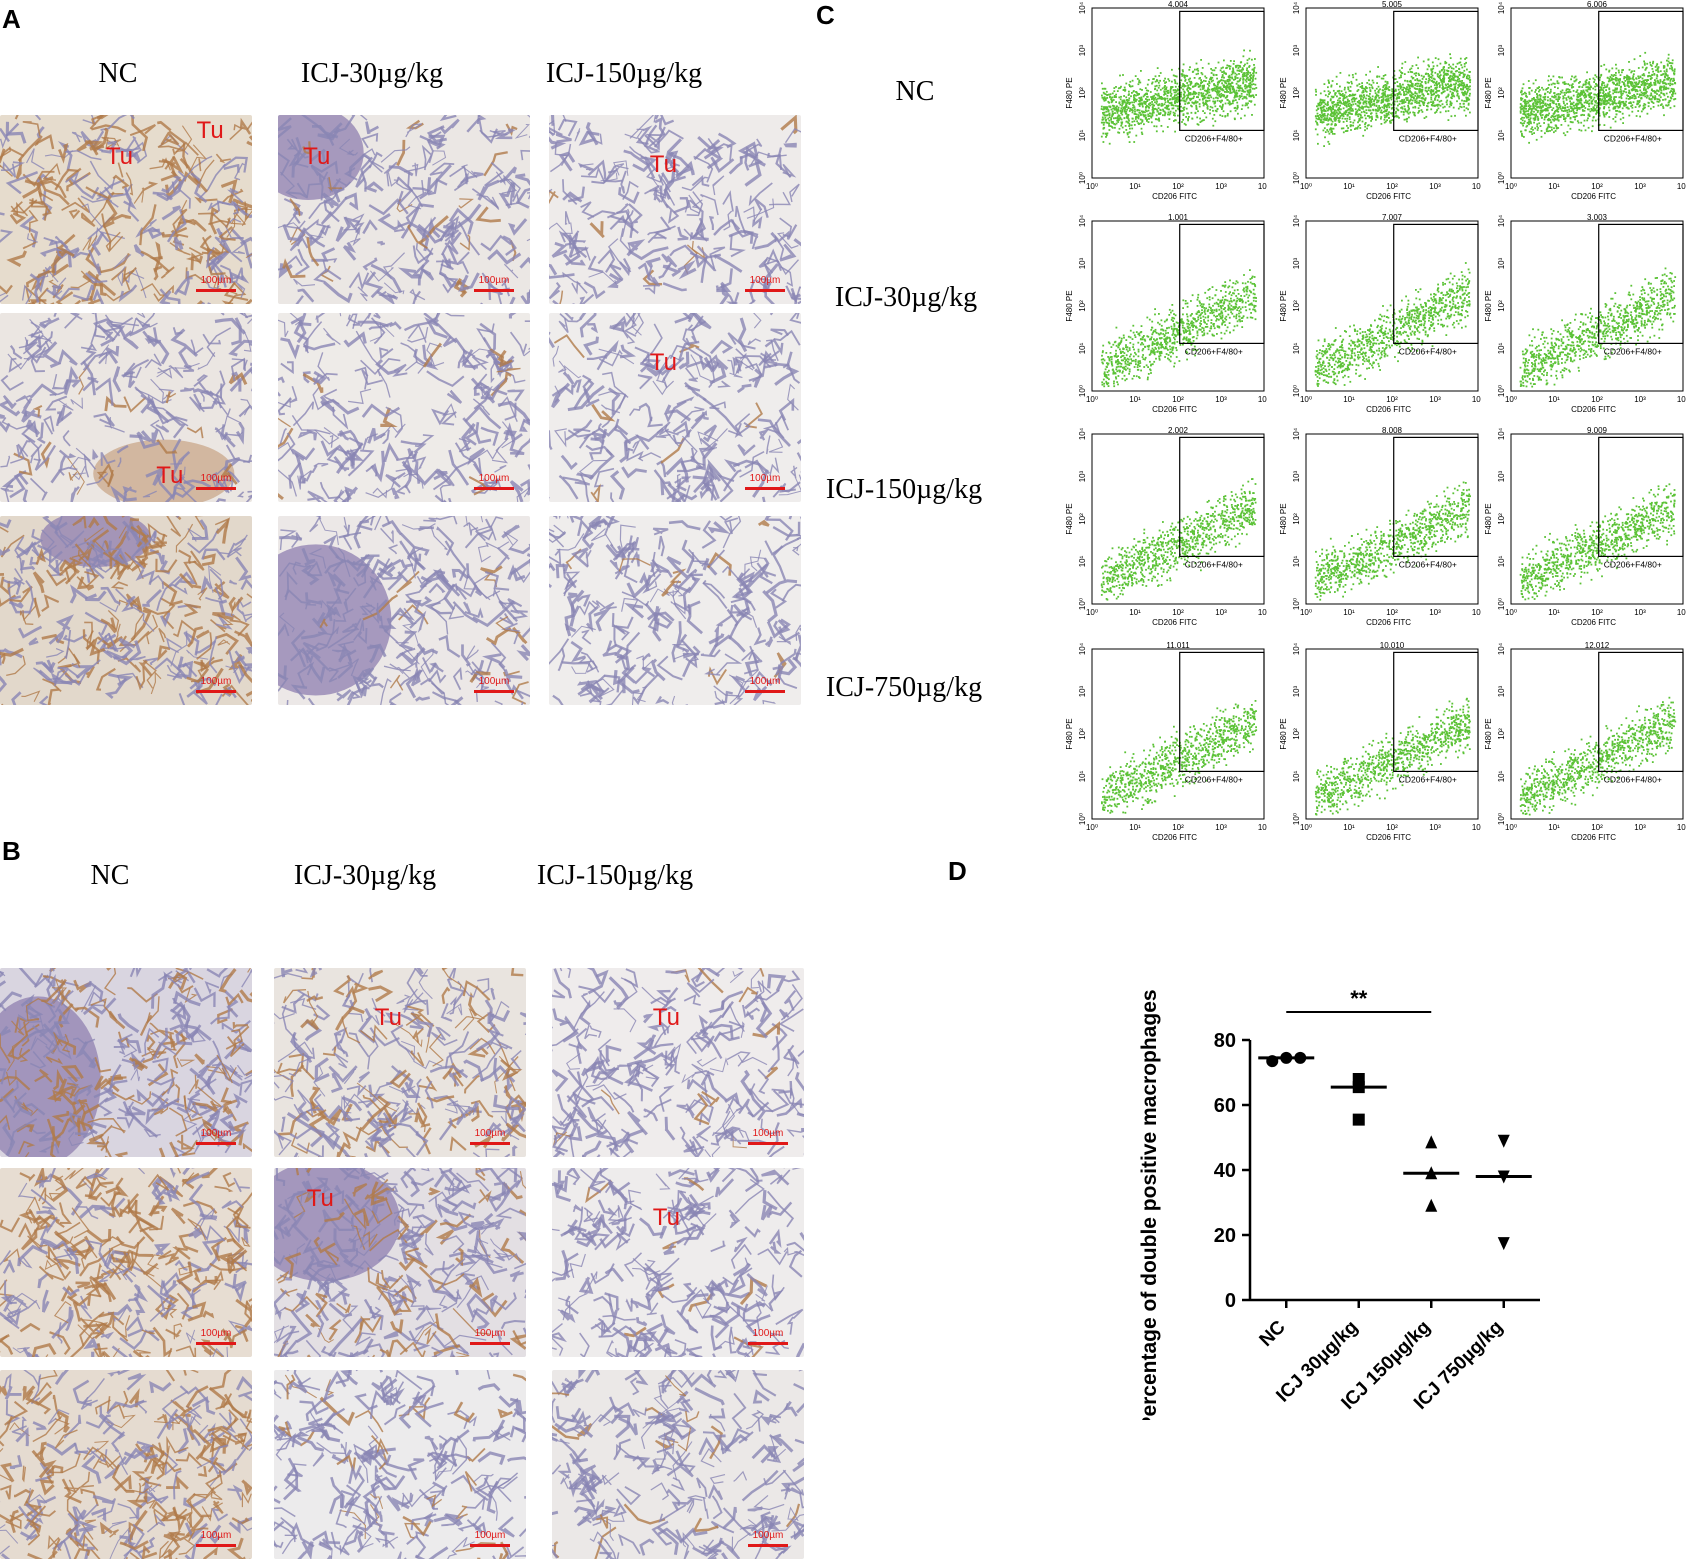  What do you see at coordinates (216, 682) in the screenshot?
I see `scale-bar-label: 100µm` at bounding box center [216, 682].